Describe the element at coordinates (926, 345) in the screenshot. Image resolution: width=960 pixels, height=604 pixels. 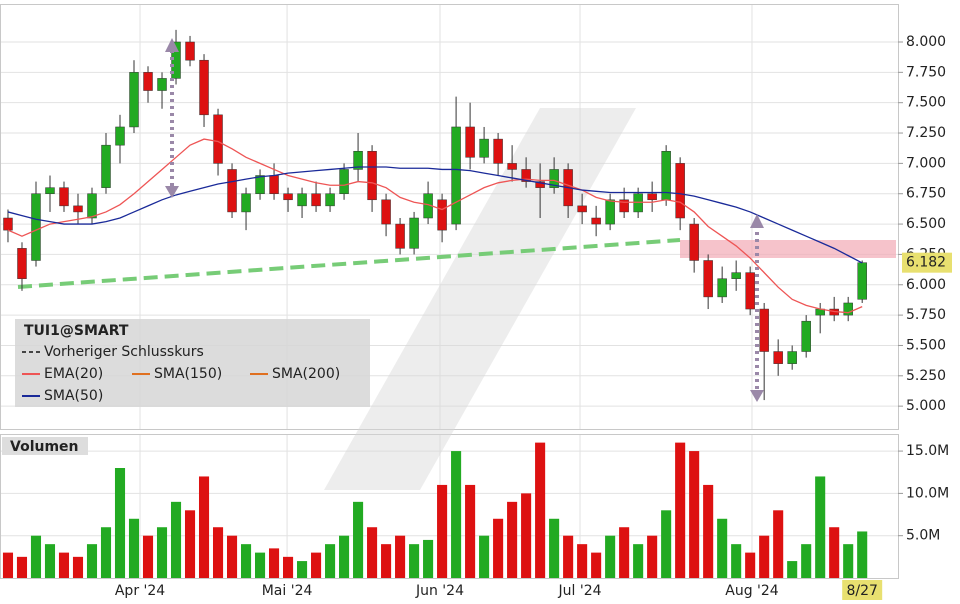
I see `y-tick-label: 5.500` at that location.